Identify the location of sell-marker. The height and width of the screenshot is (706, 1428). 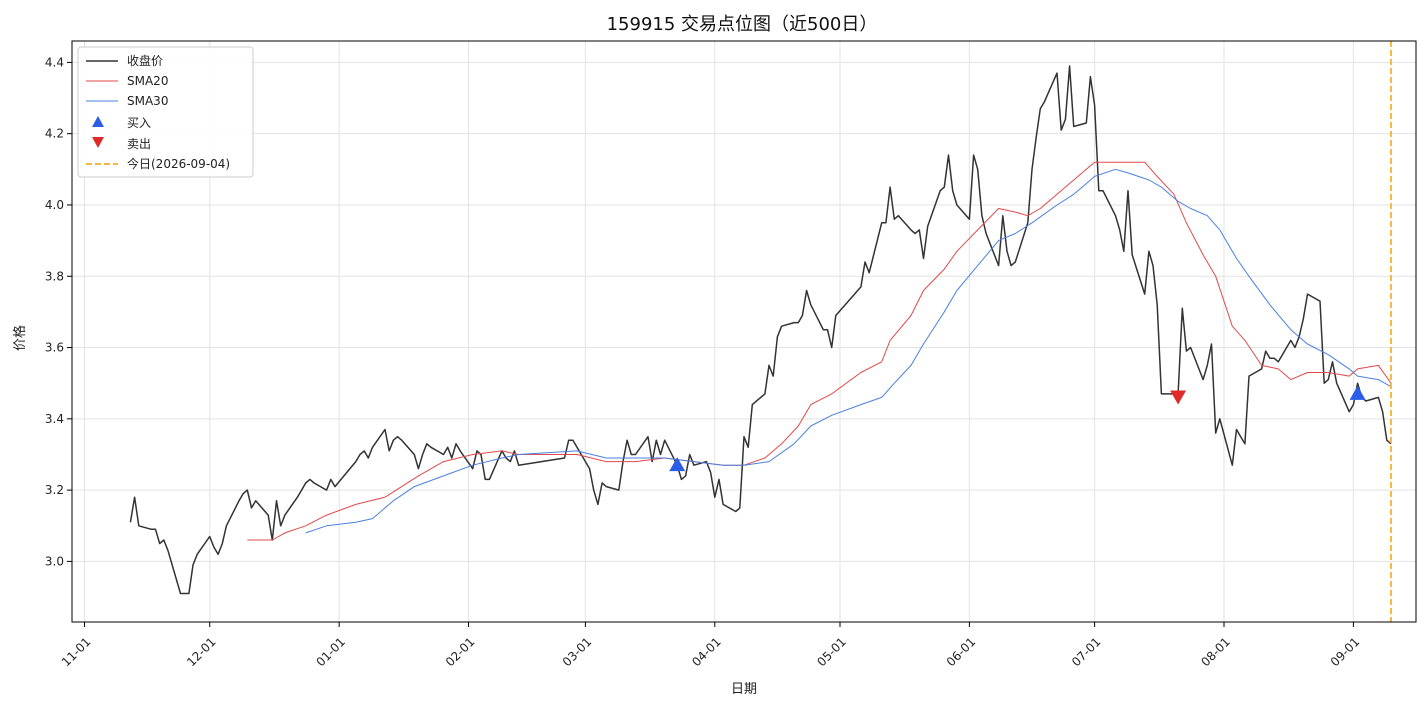
(1178, 397).